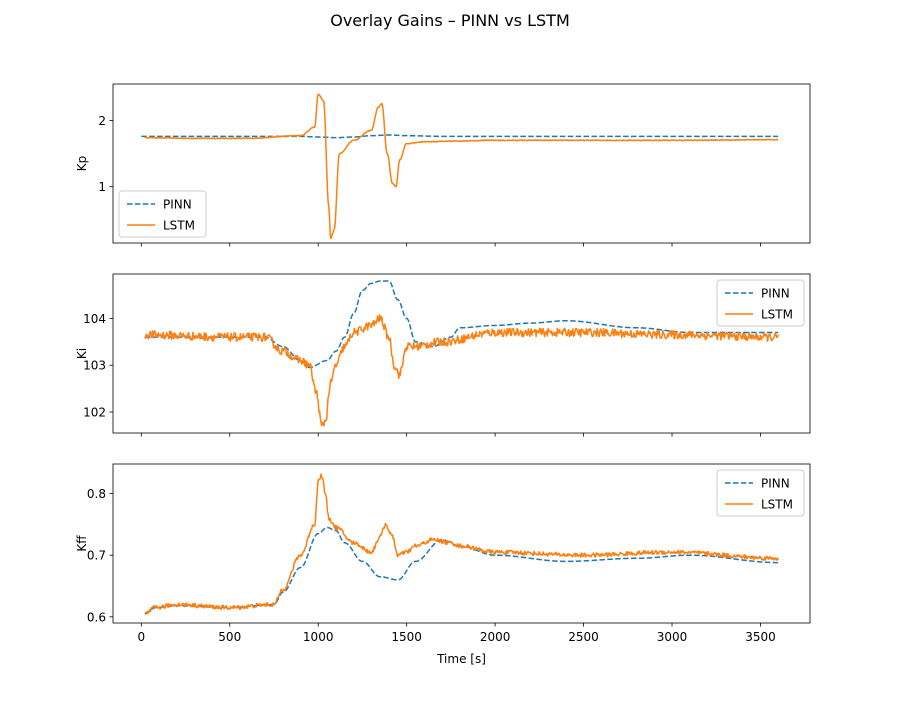  I want to click on x-tick-label: 1000, so click(318, 637).